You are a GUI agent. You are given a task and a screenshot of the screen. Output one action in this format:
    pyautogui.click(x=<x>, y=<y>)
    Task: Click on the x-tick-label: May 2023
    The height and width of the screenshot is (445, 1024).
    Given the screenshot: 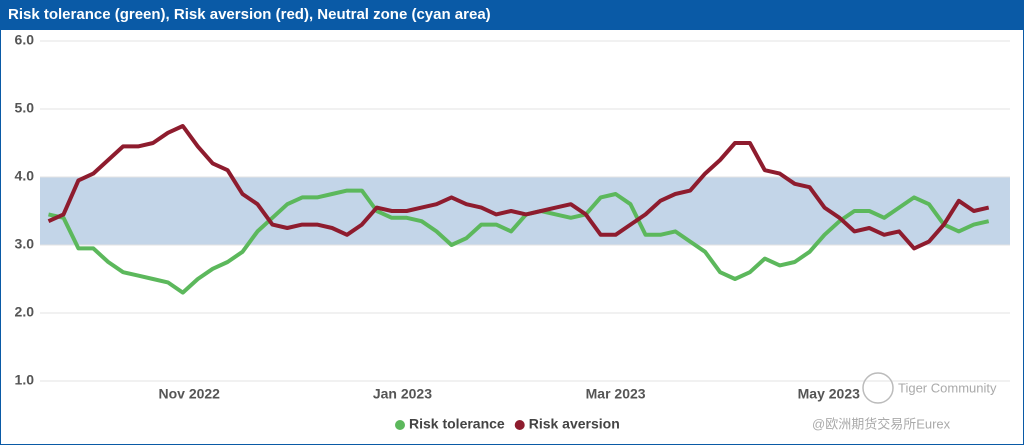 What is the action you would take?
    pyautogui.click(x=829, y=394)
    